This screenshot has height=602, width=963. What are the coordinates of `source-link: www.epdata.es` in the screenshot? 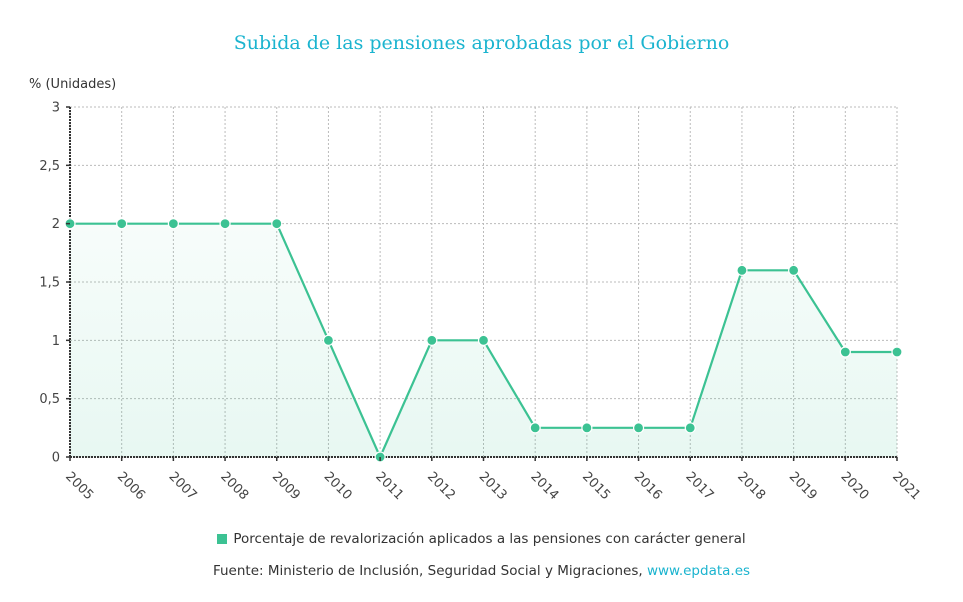 It's located at (698, 571).